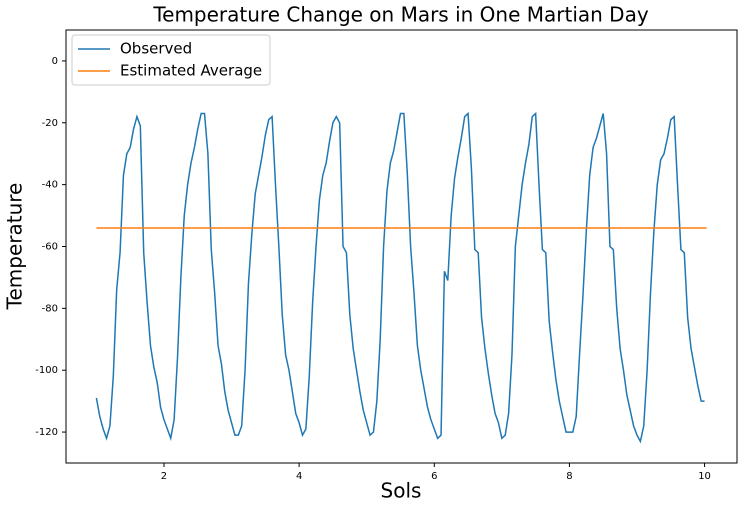 The image size is (744, 510). I want to click on x-tick-label: 10, so click(704, 476).